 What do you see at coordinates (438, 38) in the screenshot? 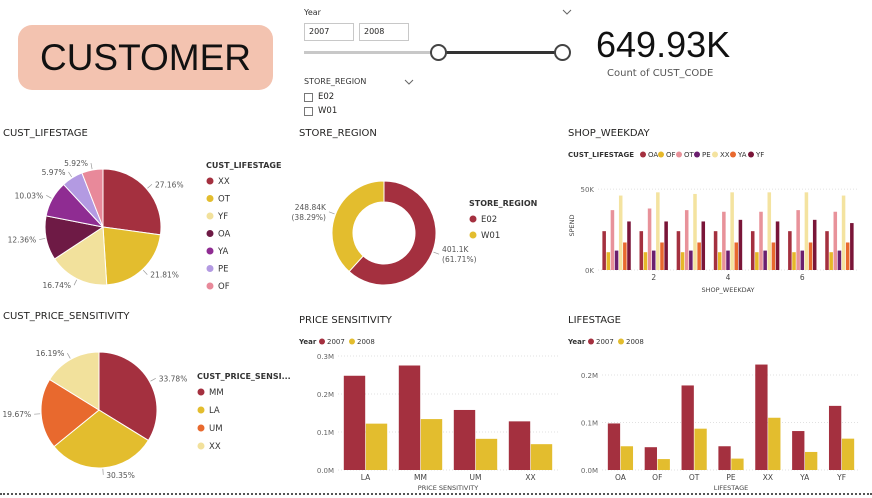
I see `year-slicer: Year 2007 2008` at bounding box center [438, 38].